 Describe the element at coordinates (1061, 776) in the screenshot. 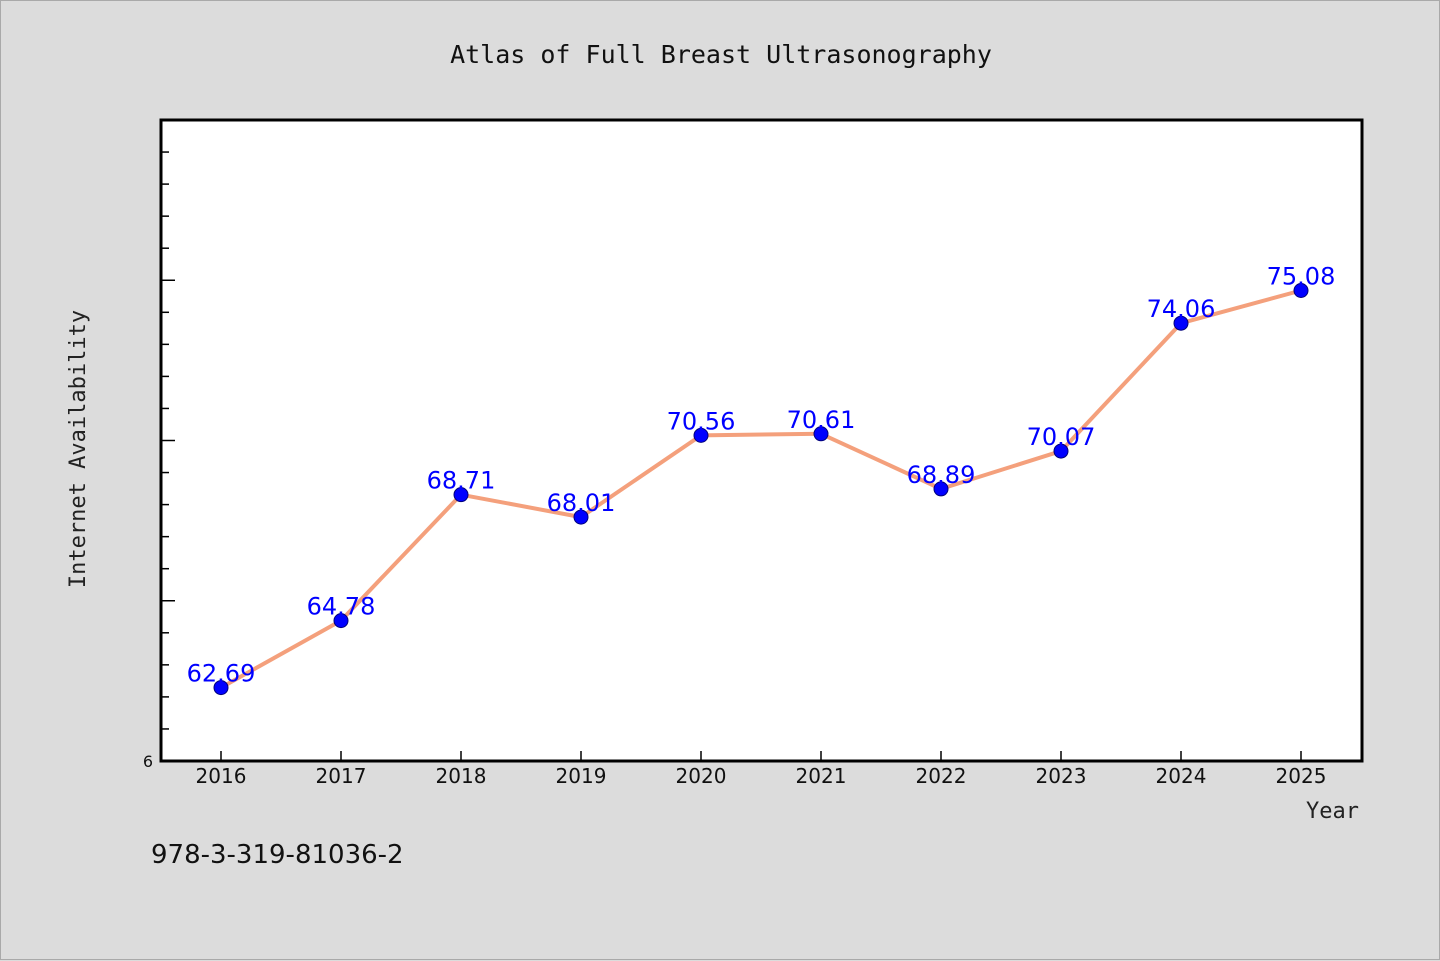

I see `x-tick-label: 2023` at that location.